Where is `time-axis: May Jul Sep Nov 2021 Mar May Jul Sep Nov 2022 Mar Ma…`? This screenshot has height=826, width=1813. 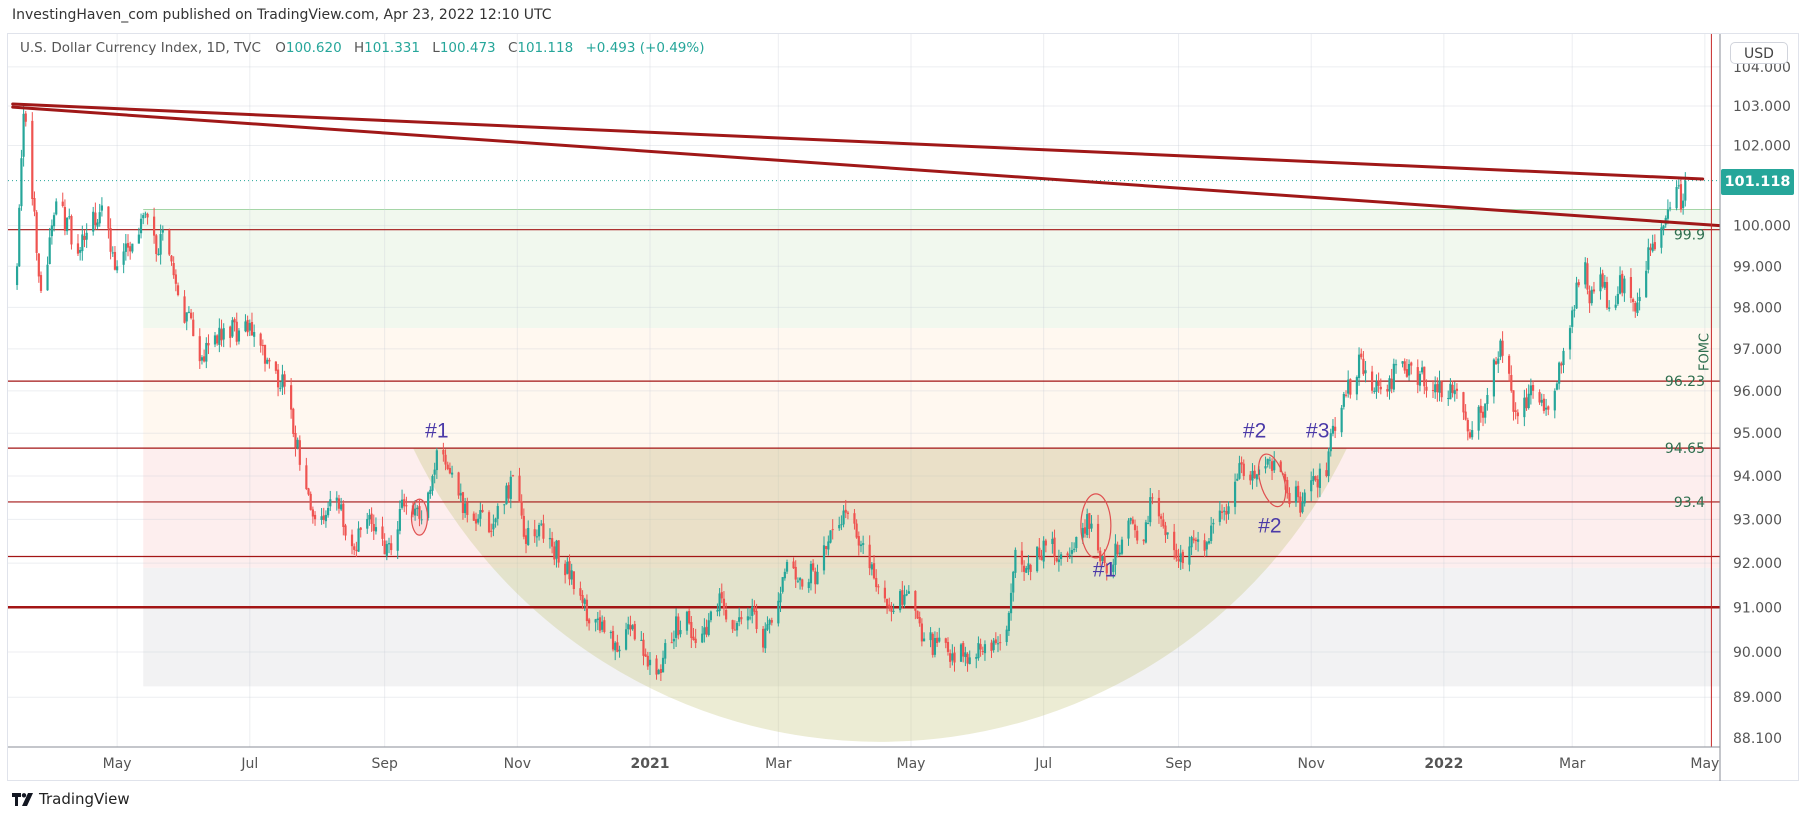
time-axis: May Jul Sep Nov 2021 Mar May Jul Sep Nov 2022 Mar Ma… is located at coordinates (911, 764).